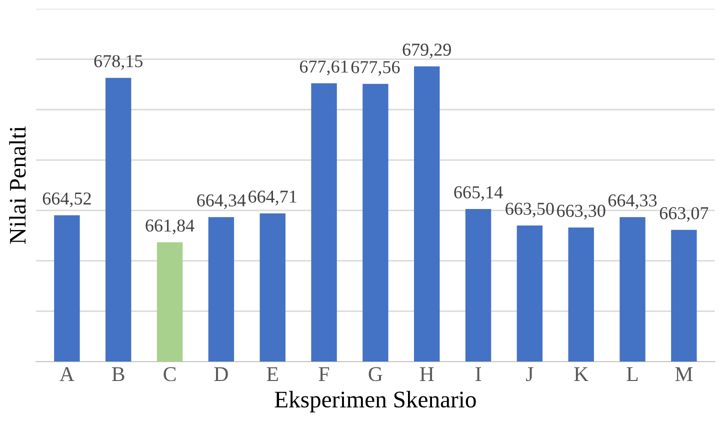 This screenshot has height=441, width=722. What do you see at coordinates (375, 401) in the screenshot?
I see `x-axis-title: Eksperimen Skenario` at bounding box center [375, 401].